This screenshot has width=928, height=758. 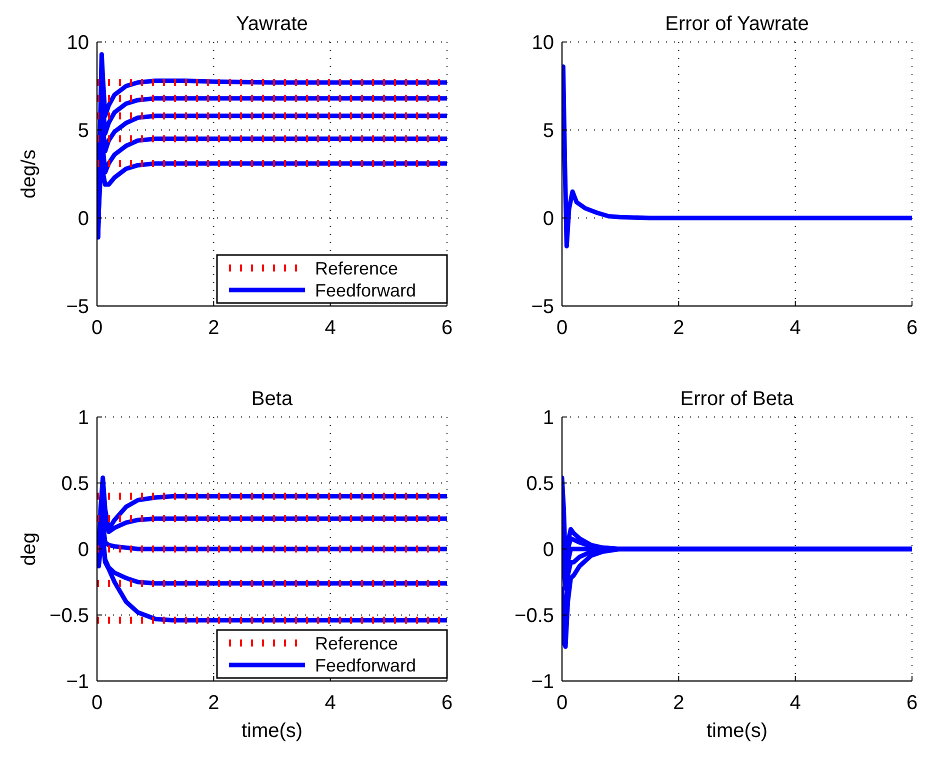 What do you see at coordinates (272, 399) in the screenshot?
I see `chart-title: Beta` at bounding box center [272, 399].